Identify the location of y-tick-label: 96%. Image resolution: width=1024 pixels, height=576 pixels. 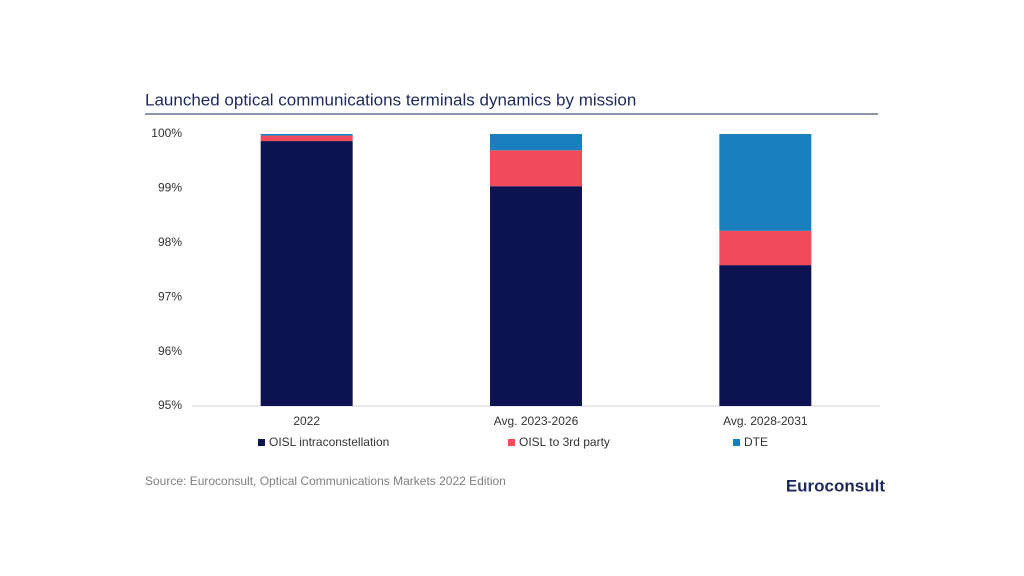
(170, 351).